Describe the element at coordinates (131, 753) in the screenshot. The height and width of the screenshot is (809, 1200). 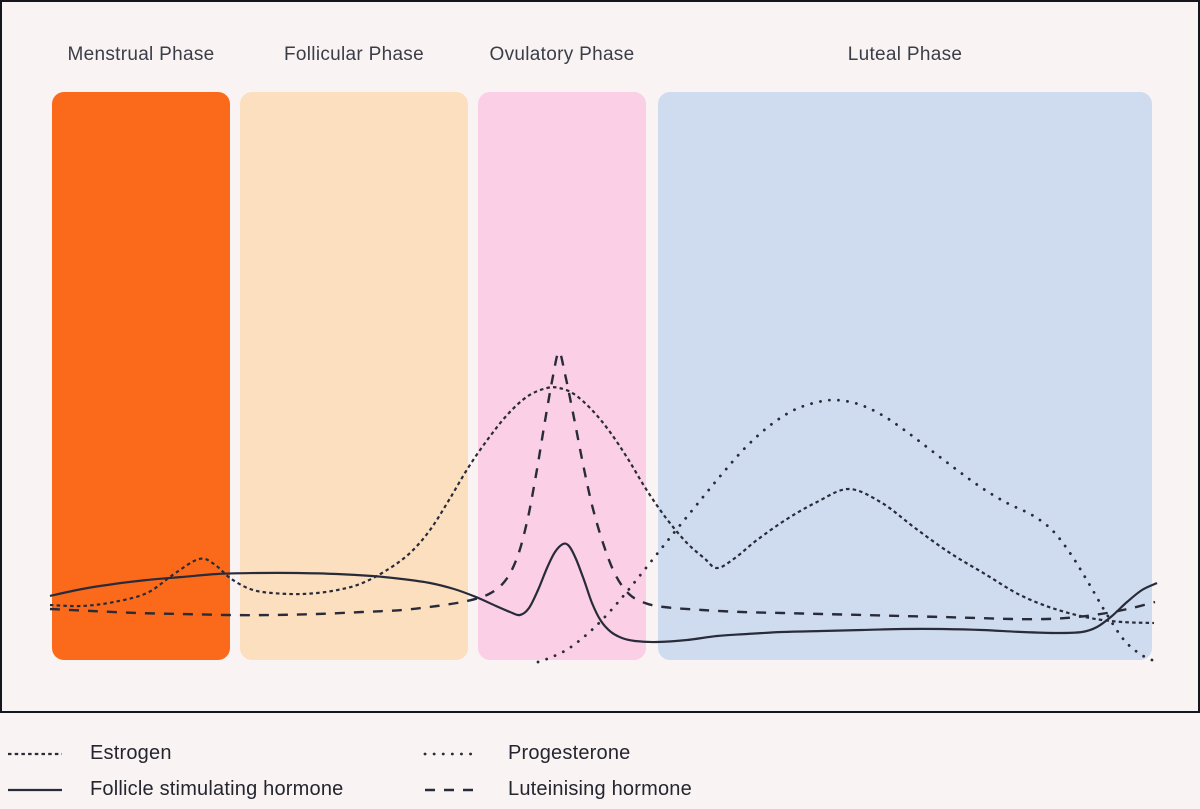
I see `legend-label-estrogen: Estrogen` at that location.